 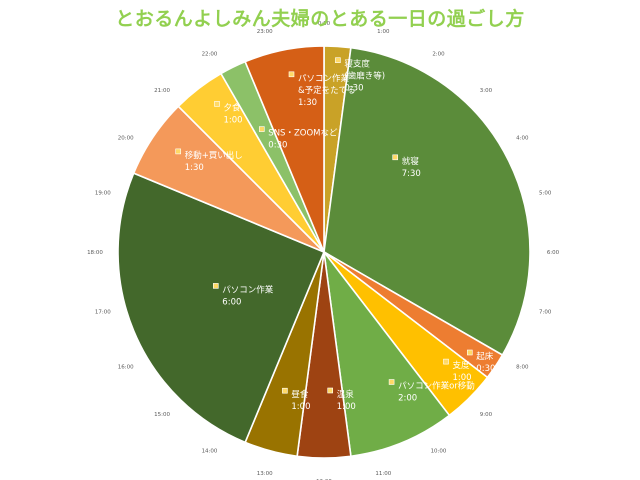 I want to click on slice-label-4: パソコン作業or移動 2:00, so click(x=431, y=391).